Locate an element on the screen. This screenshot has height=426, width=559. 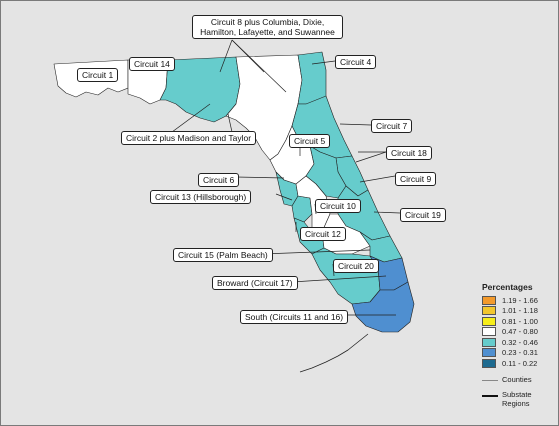
legend-counties: Counties is located at coordinates (519, 379).